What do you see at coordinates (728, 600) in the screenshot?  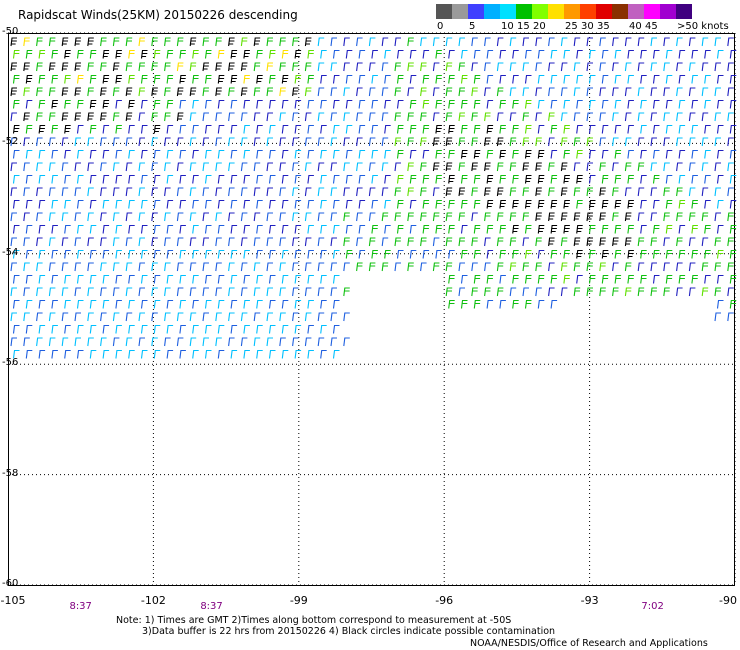 I see `longitude-label: -90` at bounding box center [728, 600].